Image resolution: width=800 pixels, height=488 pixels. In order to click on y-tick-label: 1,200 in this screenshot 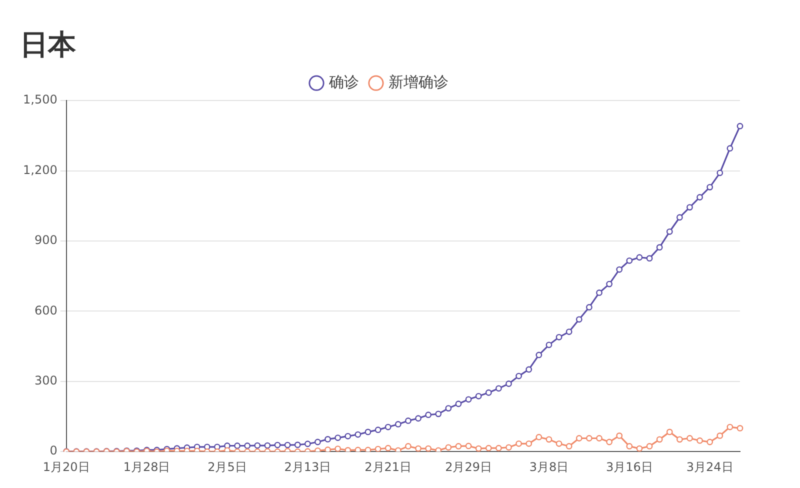, I will do `click(40, 169)`.